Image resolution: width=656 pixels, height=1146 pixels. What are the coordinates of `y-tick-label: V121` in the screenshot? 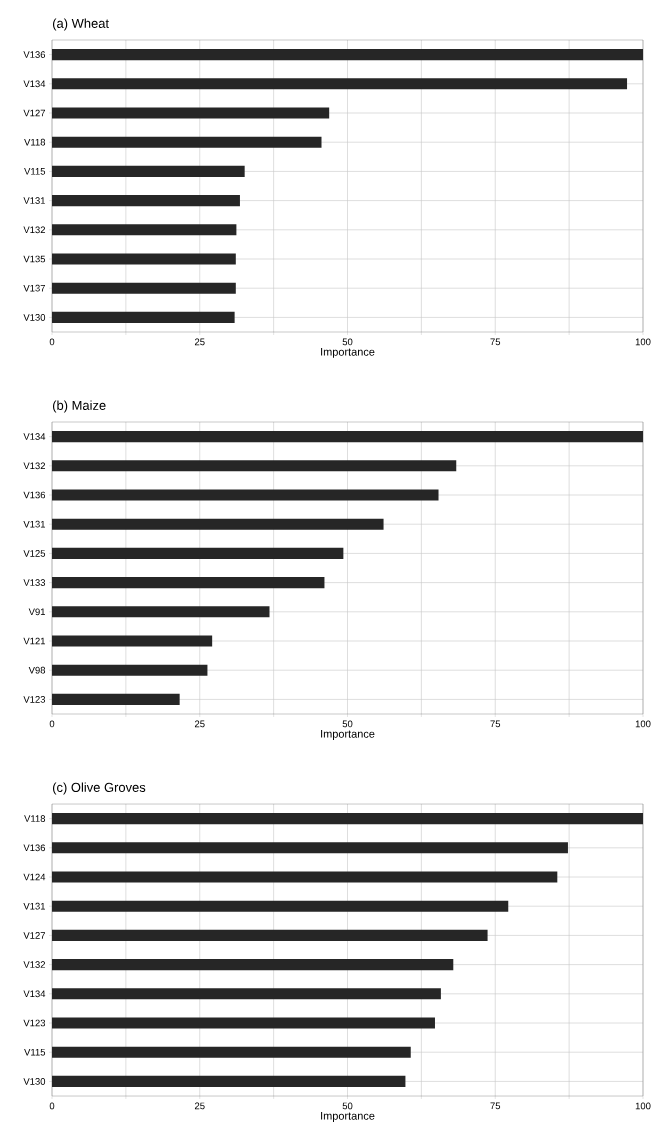 It's located at (34, 641).